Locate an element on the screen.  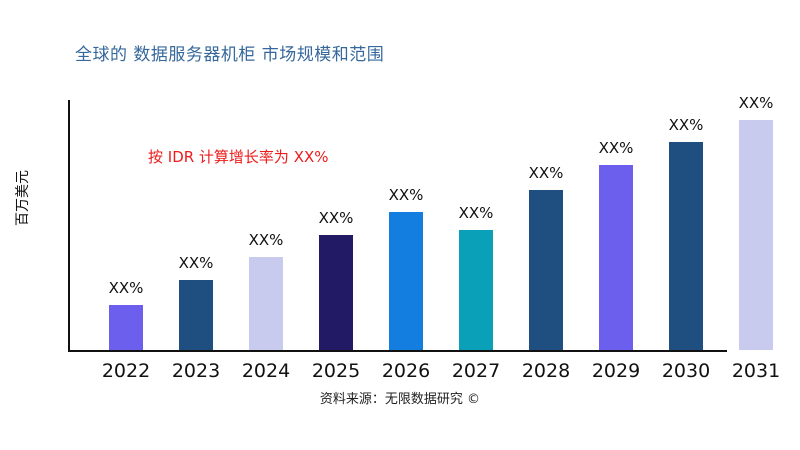
x-tick-label-2029: 2029 is located at coordinates (616, 371).